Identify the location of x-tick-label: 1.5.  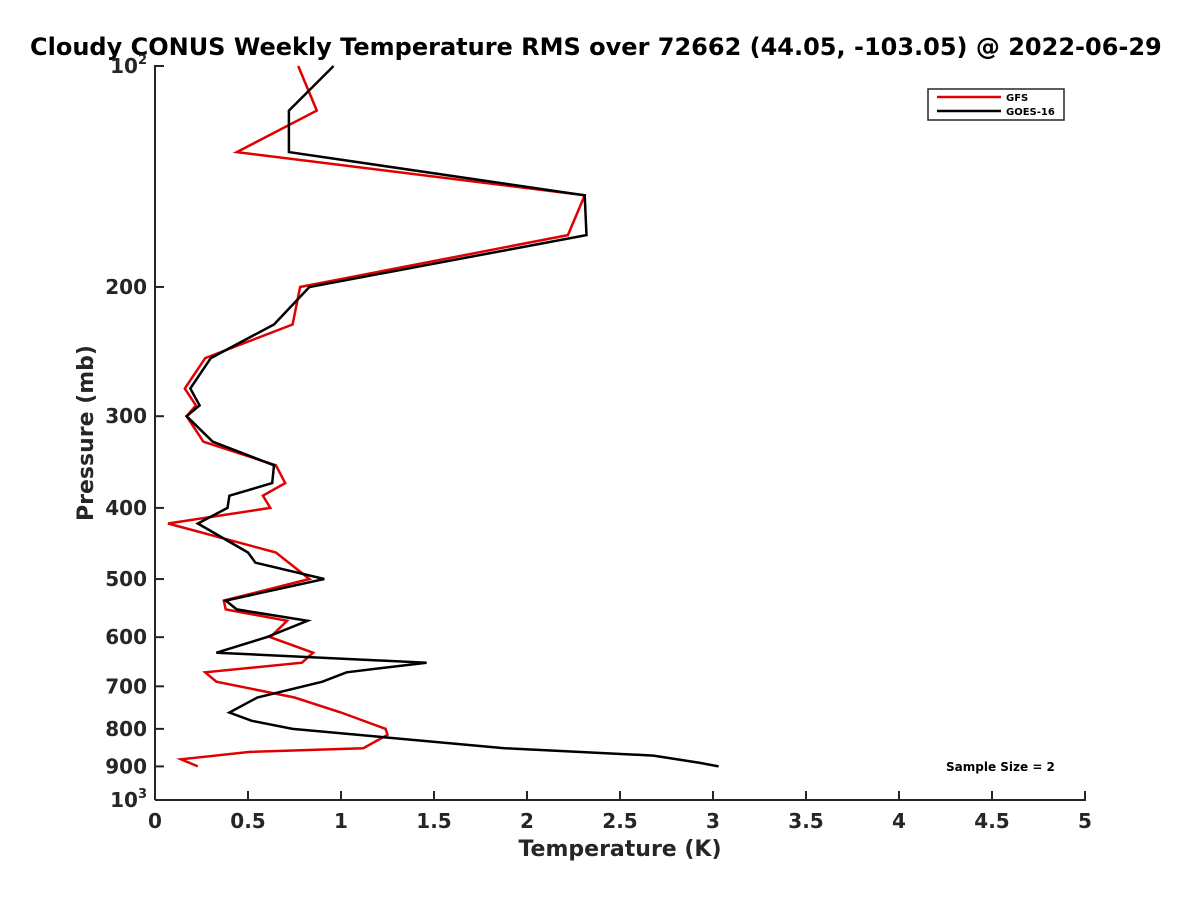
(433, 821).